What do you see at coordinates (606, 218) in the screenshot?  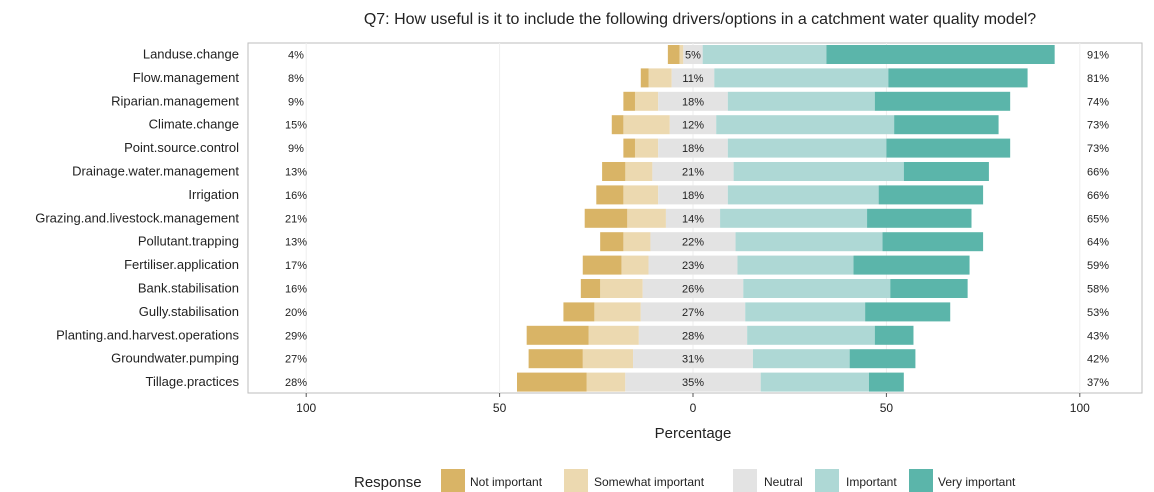 I see `bar-grazing-and-livestock-management-not-important` at bounding box center [606, 218].